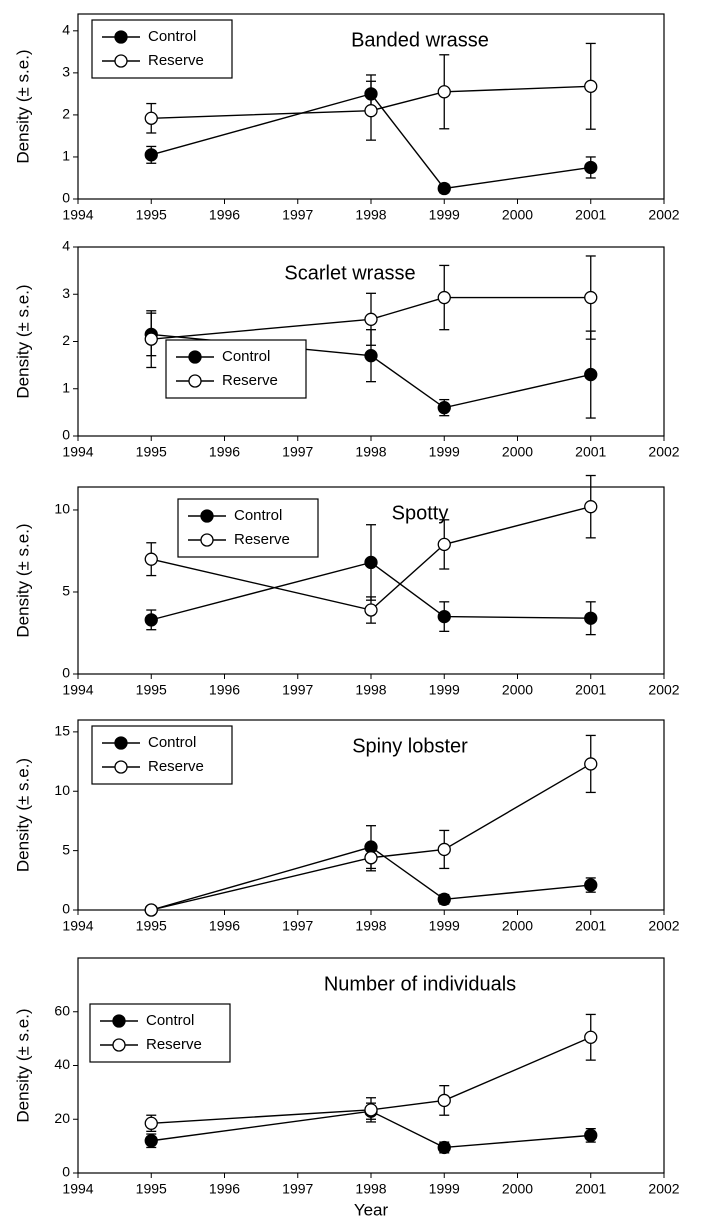  What do you see at coordinates (371, 1209) in the screenshot?
I see `x-axis-label: Year` at bounding box center [371, 1209].